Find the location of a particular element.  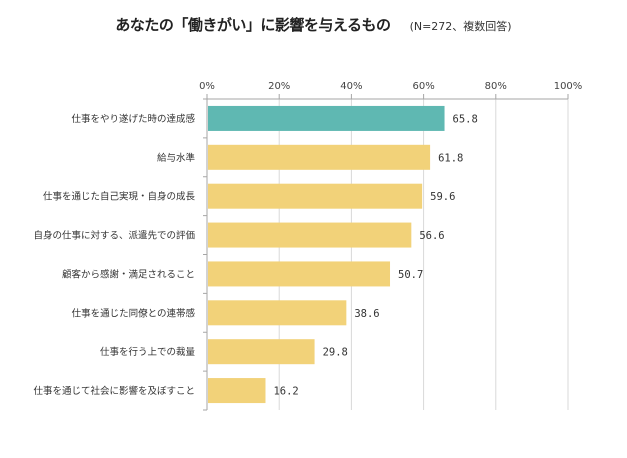

category-label: 仕事を通じて社会に影響を及ぼすこと is located at coordinates (114, 391).